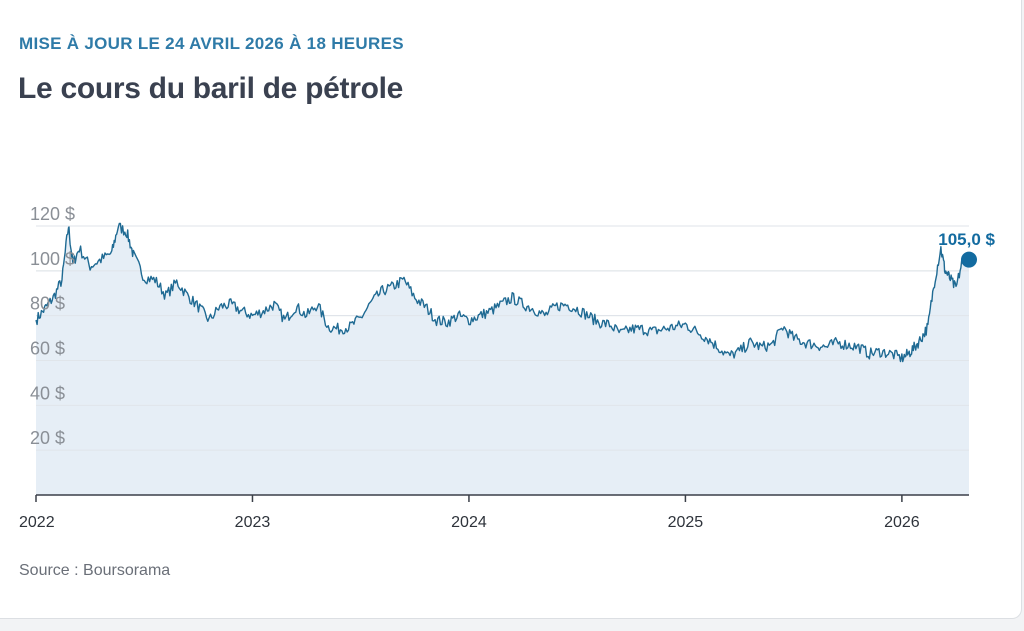  I want to click on y-tick-label: 40 $, so click(47, 393).